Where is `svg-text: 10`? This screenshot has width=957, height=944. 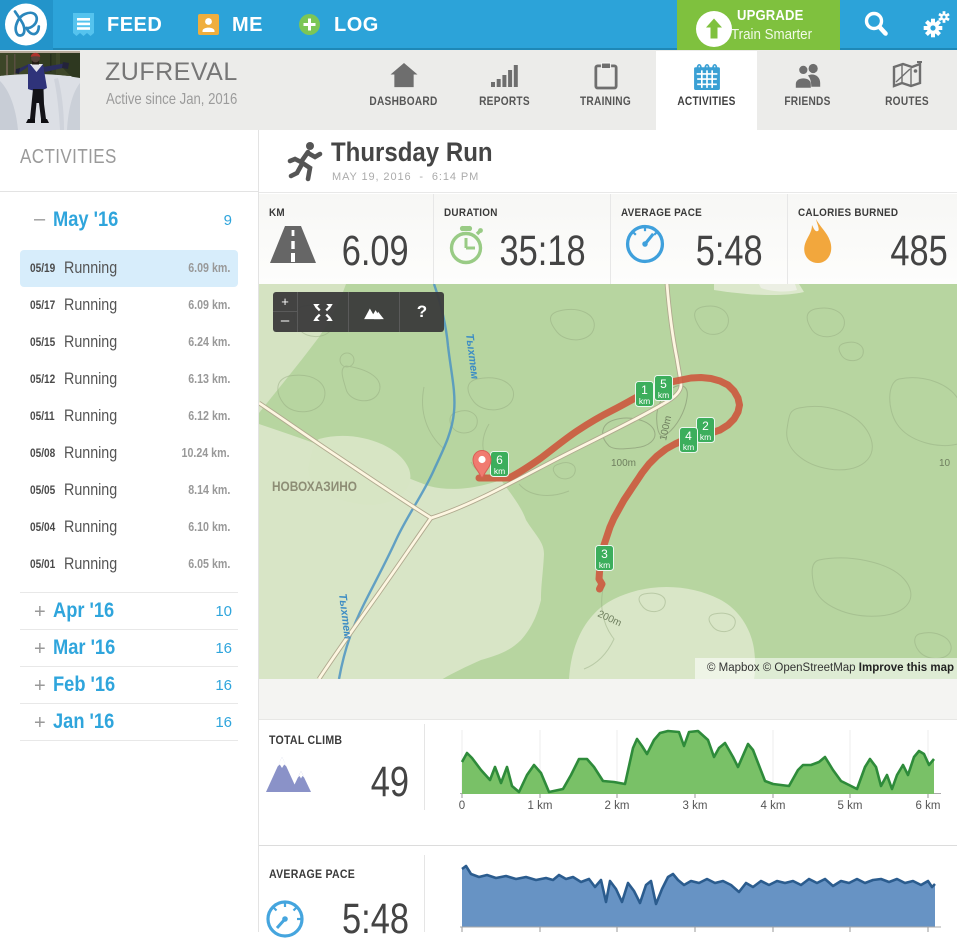 svg-text: 10 is located at coordinates (945, 463).